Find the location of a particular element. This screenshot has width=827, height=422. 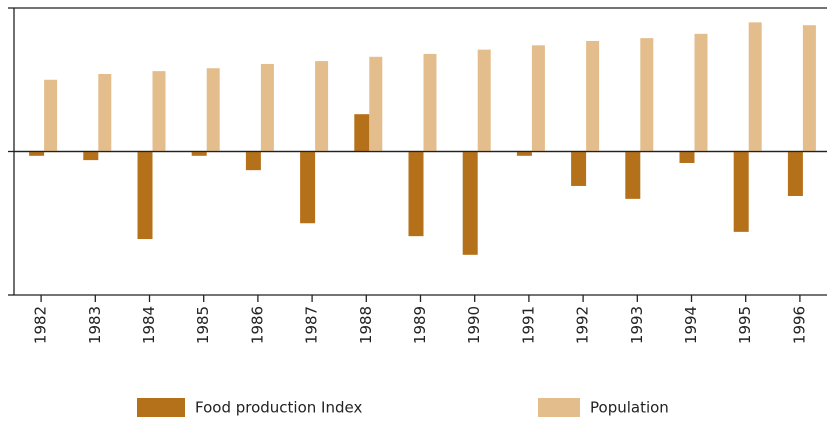

x-tick-label: 1982 is located at coordinates (41, 325).